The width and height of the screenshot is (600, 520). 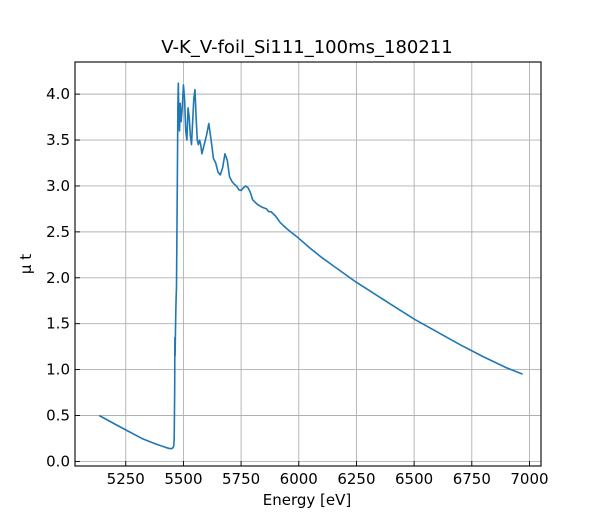 I want to click on y-tick-label: 0.5, so click(x=58, y=416).